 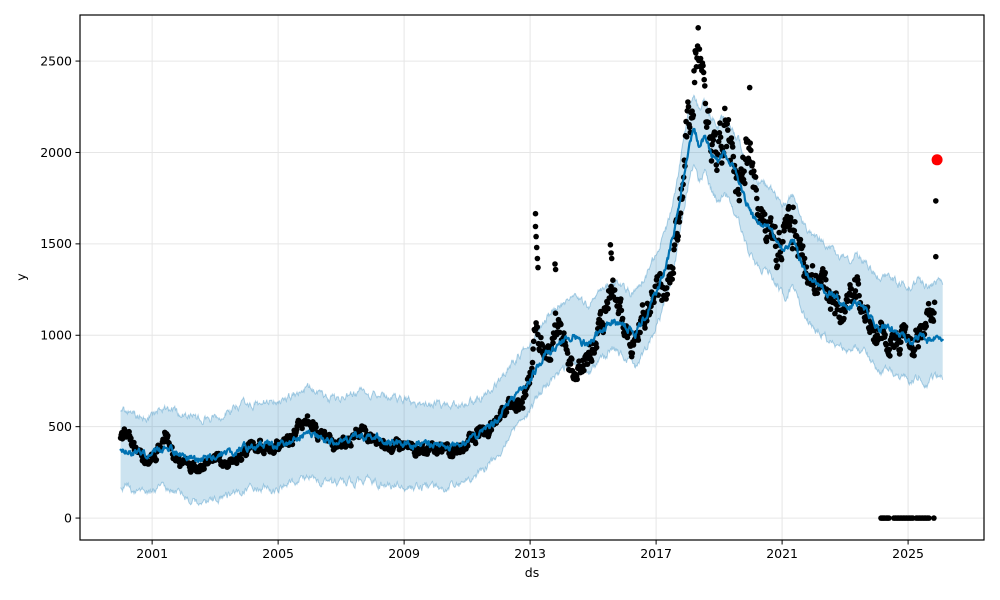 What do you see at coordinates (21, 277) in the screenshot?
I see `y-axis-label: y` at bounding box center [21, 277].